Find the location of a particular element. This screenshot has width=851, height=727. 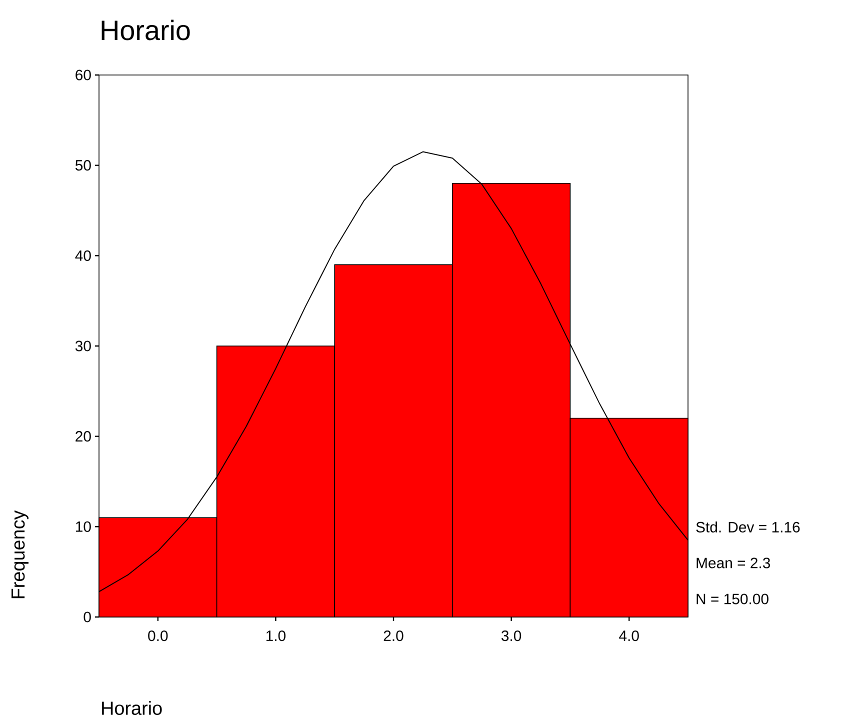

x-axis-title: Horario is located at coordinates (132, 708).